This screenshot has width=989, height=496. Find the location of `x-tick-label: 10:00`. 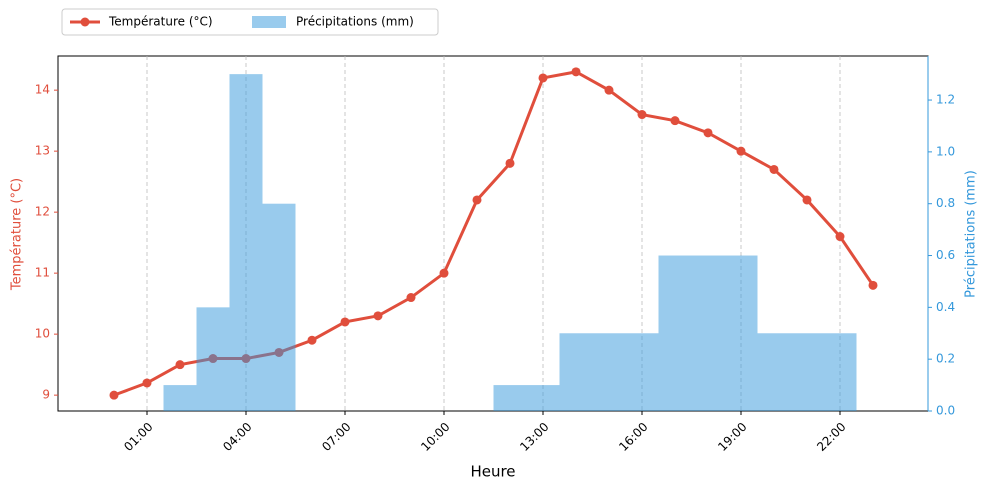

x-tick-label: 10:00 is located at coordinates (435, 437).